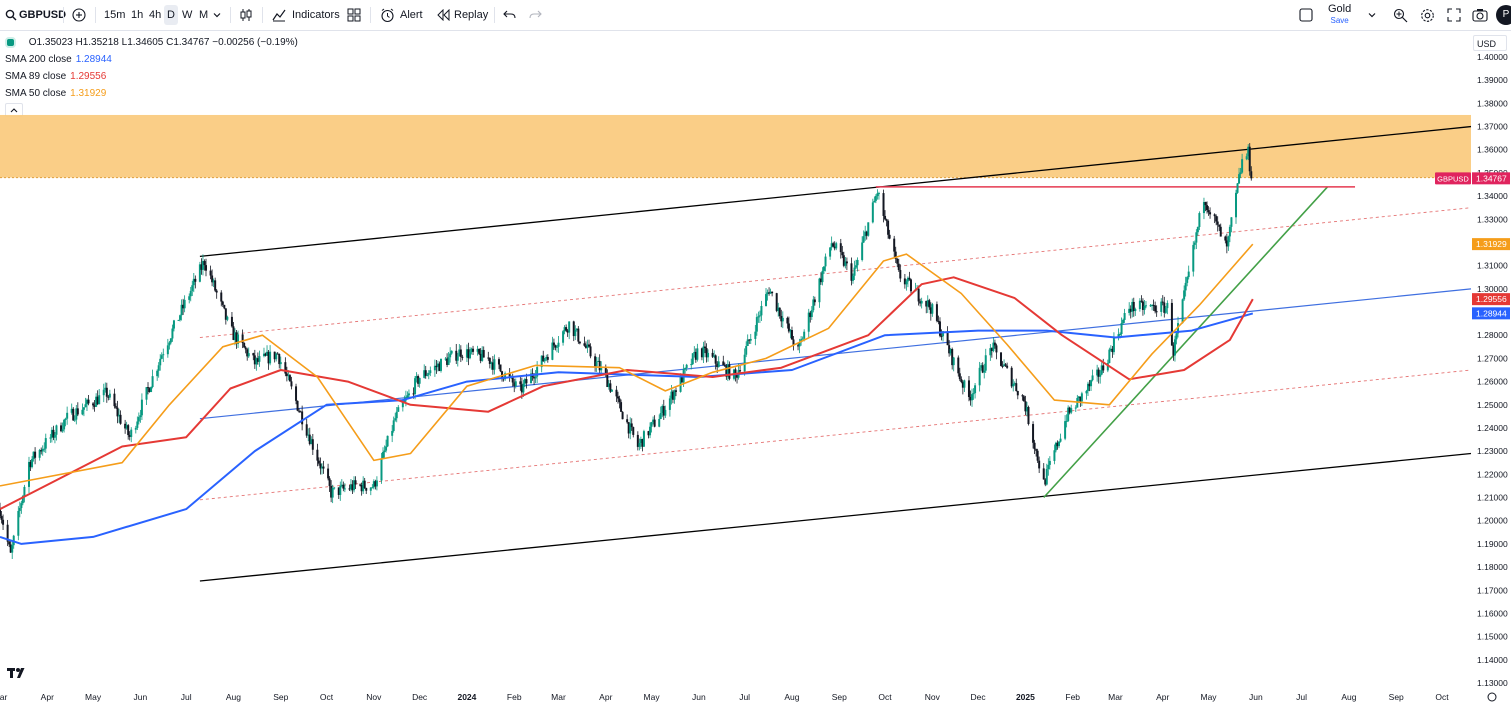 Image resolution: width=1511 pixels, height=706 pixels. I want to click on layout-icon, so click(1306, 15).